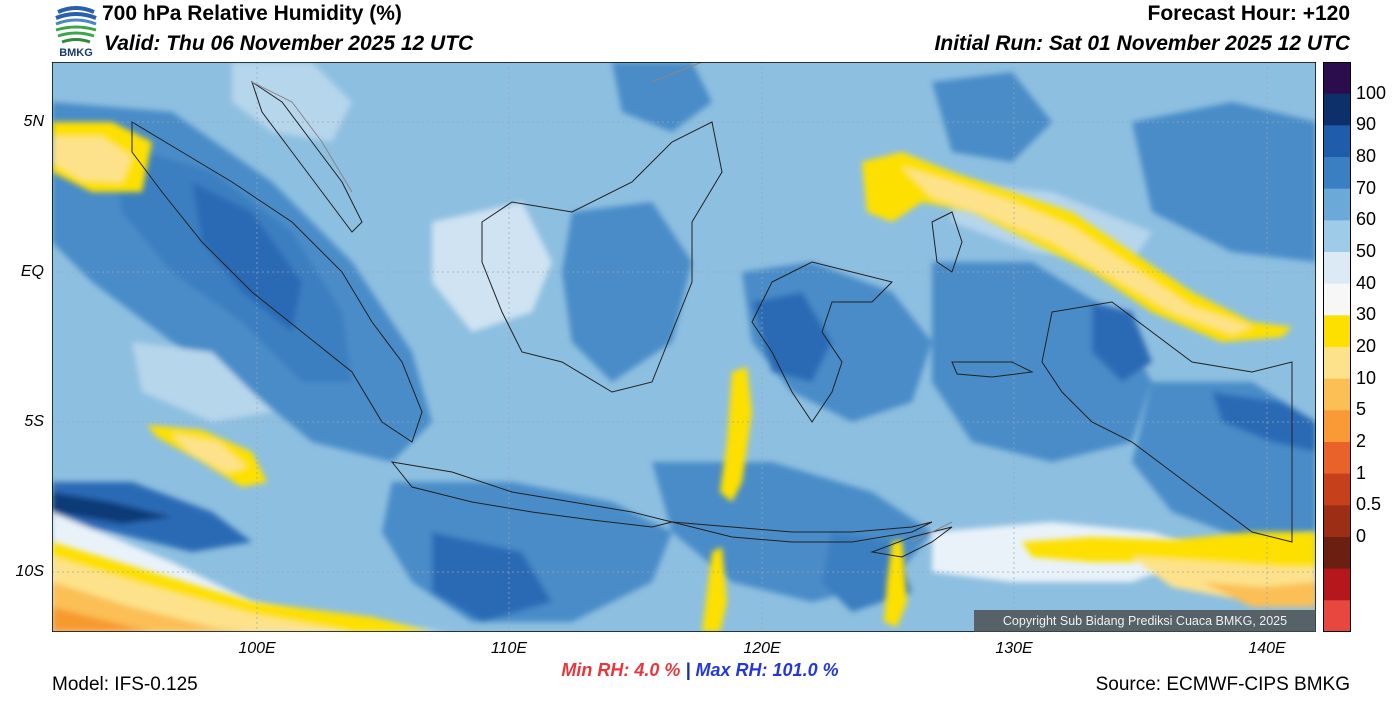  Describe the element at coordinates (762, 648) in the screenshot. I see `lon-label-120e: 120E` at that location.